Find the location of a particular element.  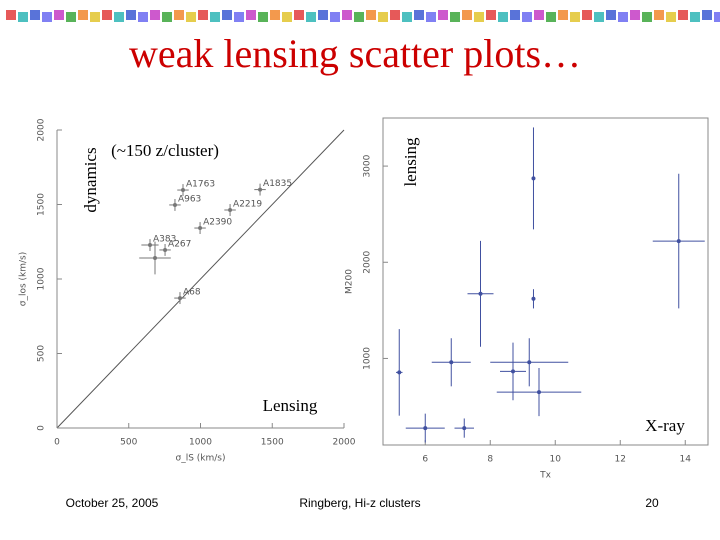

footer-page: 20 is located at coordinates (652, 503).